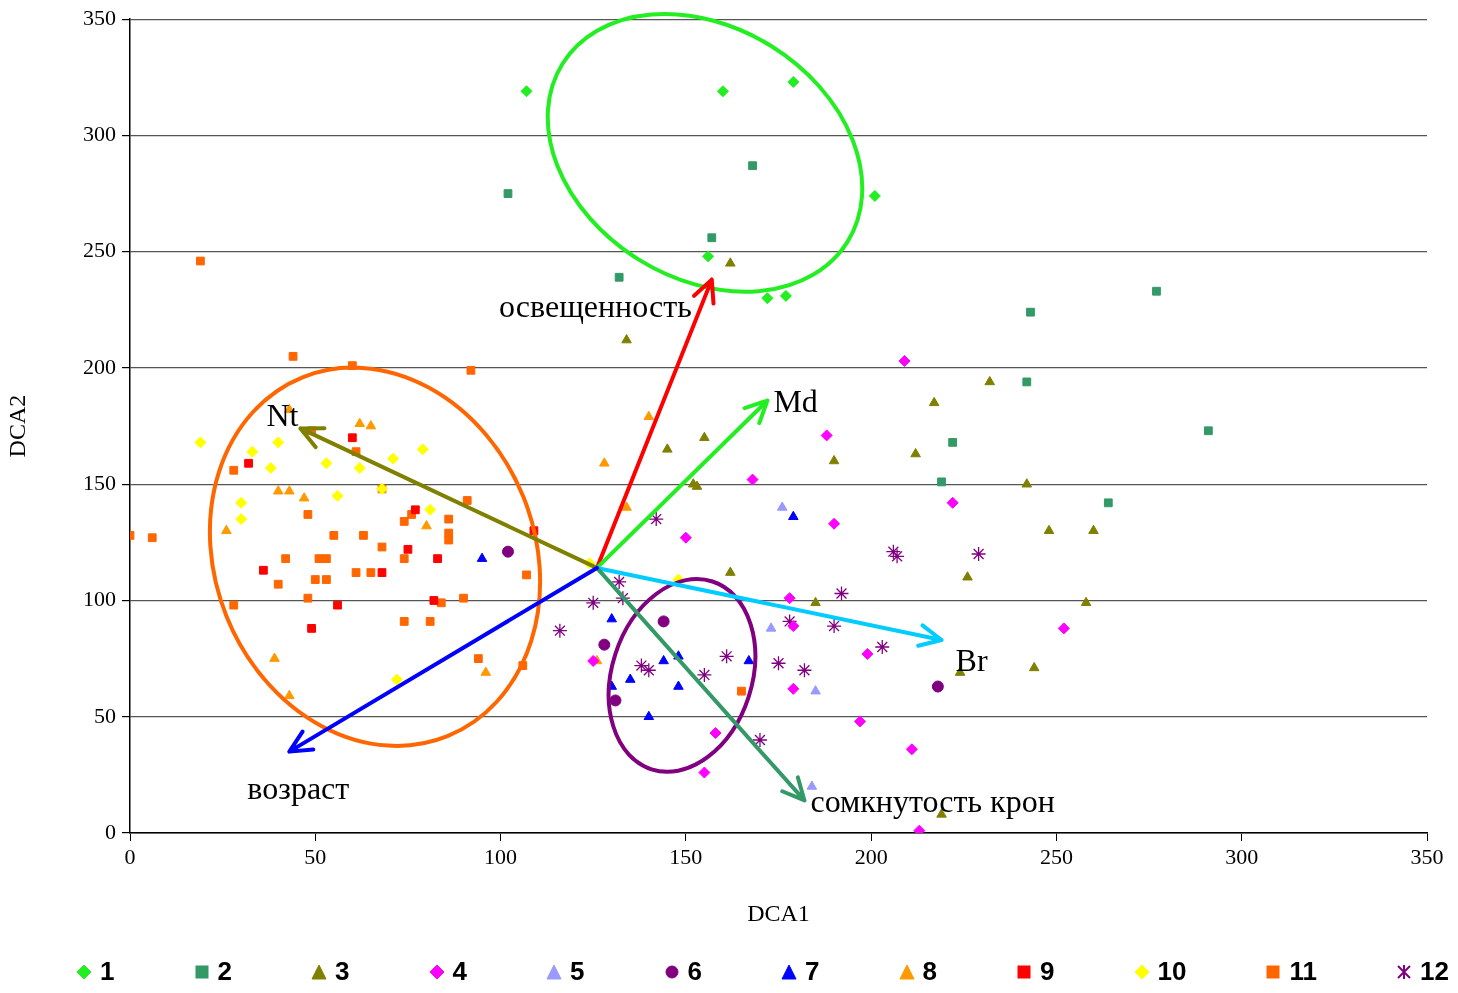 The image size is (1458, 993). Describe the element at coordinates (577, 971) in the screenshot. I see `legend-label: 5` at that location.